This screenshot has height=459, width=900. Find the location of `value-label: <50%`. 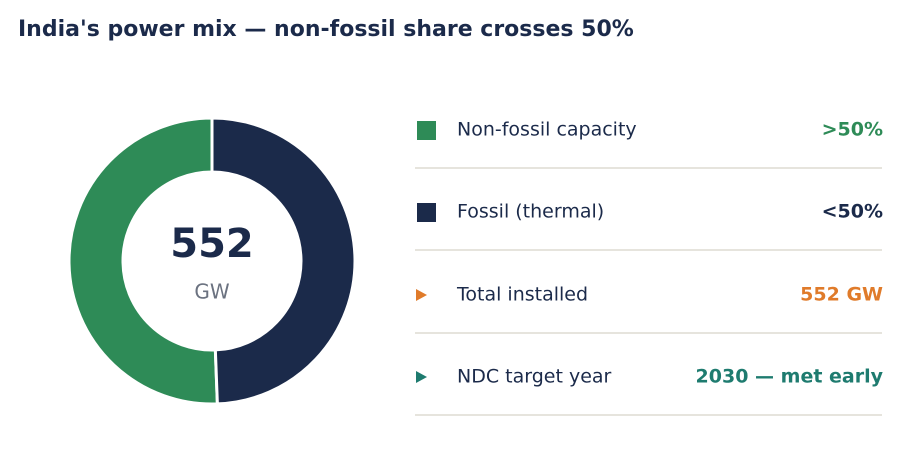

value-label: <50% is located at coordinates (852, 212).